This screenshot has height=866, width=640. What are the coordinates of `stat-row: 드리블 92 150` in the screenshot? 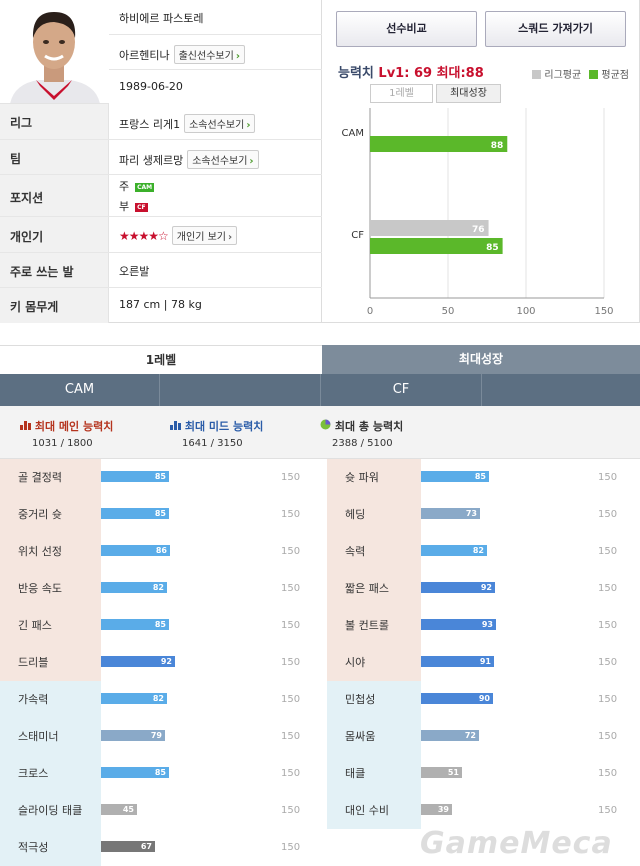 It's located at (160, 662).